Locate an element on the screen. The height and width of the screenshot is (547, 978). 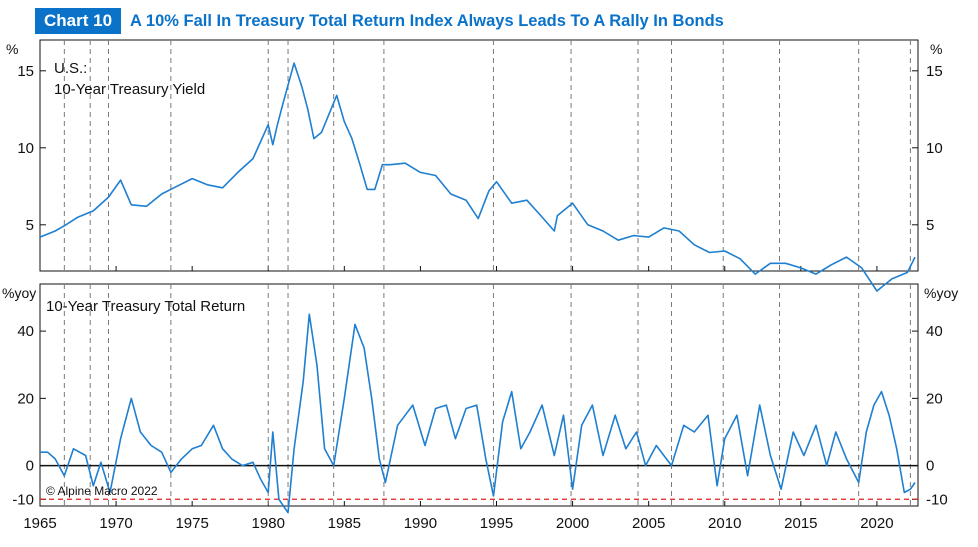
x-tick-label-3: 1980 is located at coordinates (268, 523).